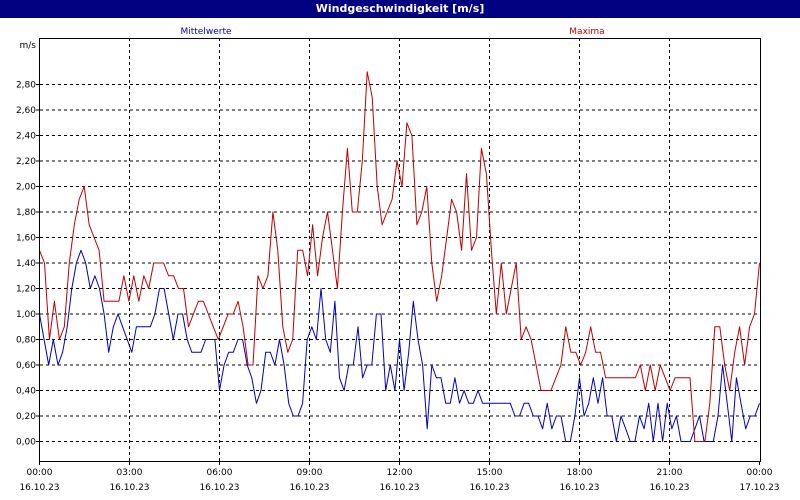  What do you see at coordinates (392, 32) in the screenshot?
I see `legend: Mittelwerte Maxima` at bounding box center [392, 32].